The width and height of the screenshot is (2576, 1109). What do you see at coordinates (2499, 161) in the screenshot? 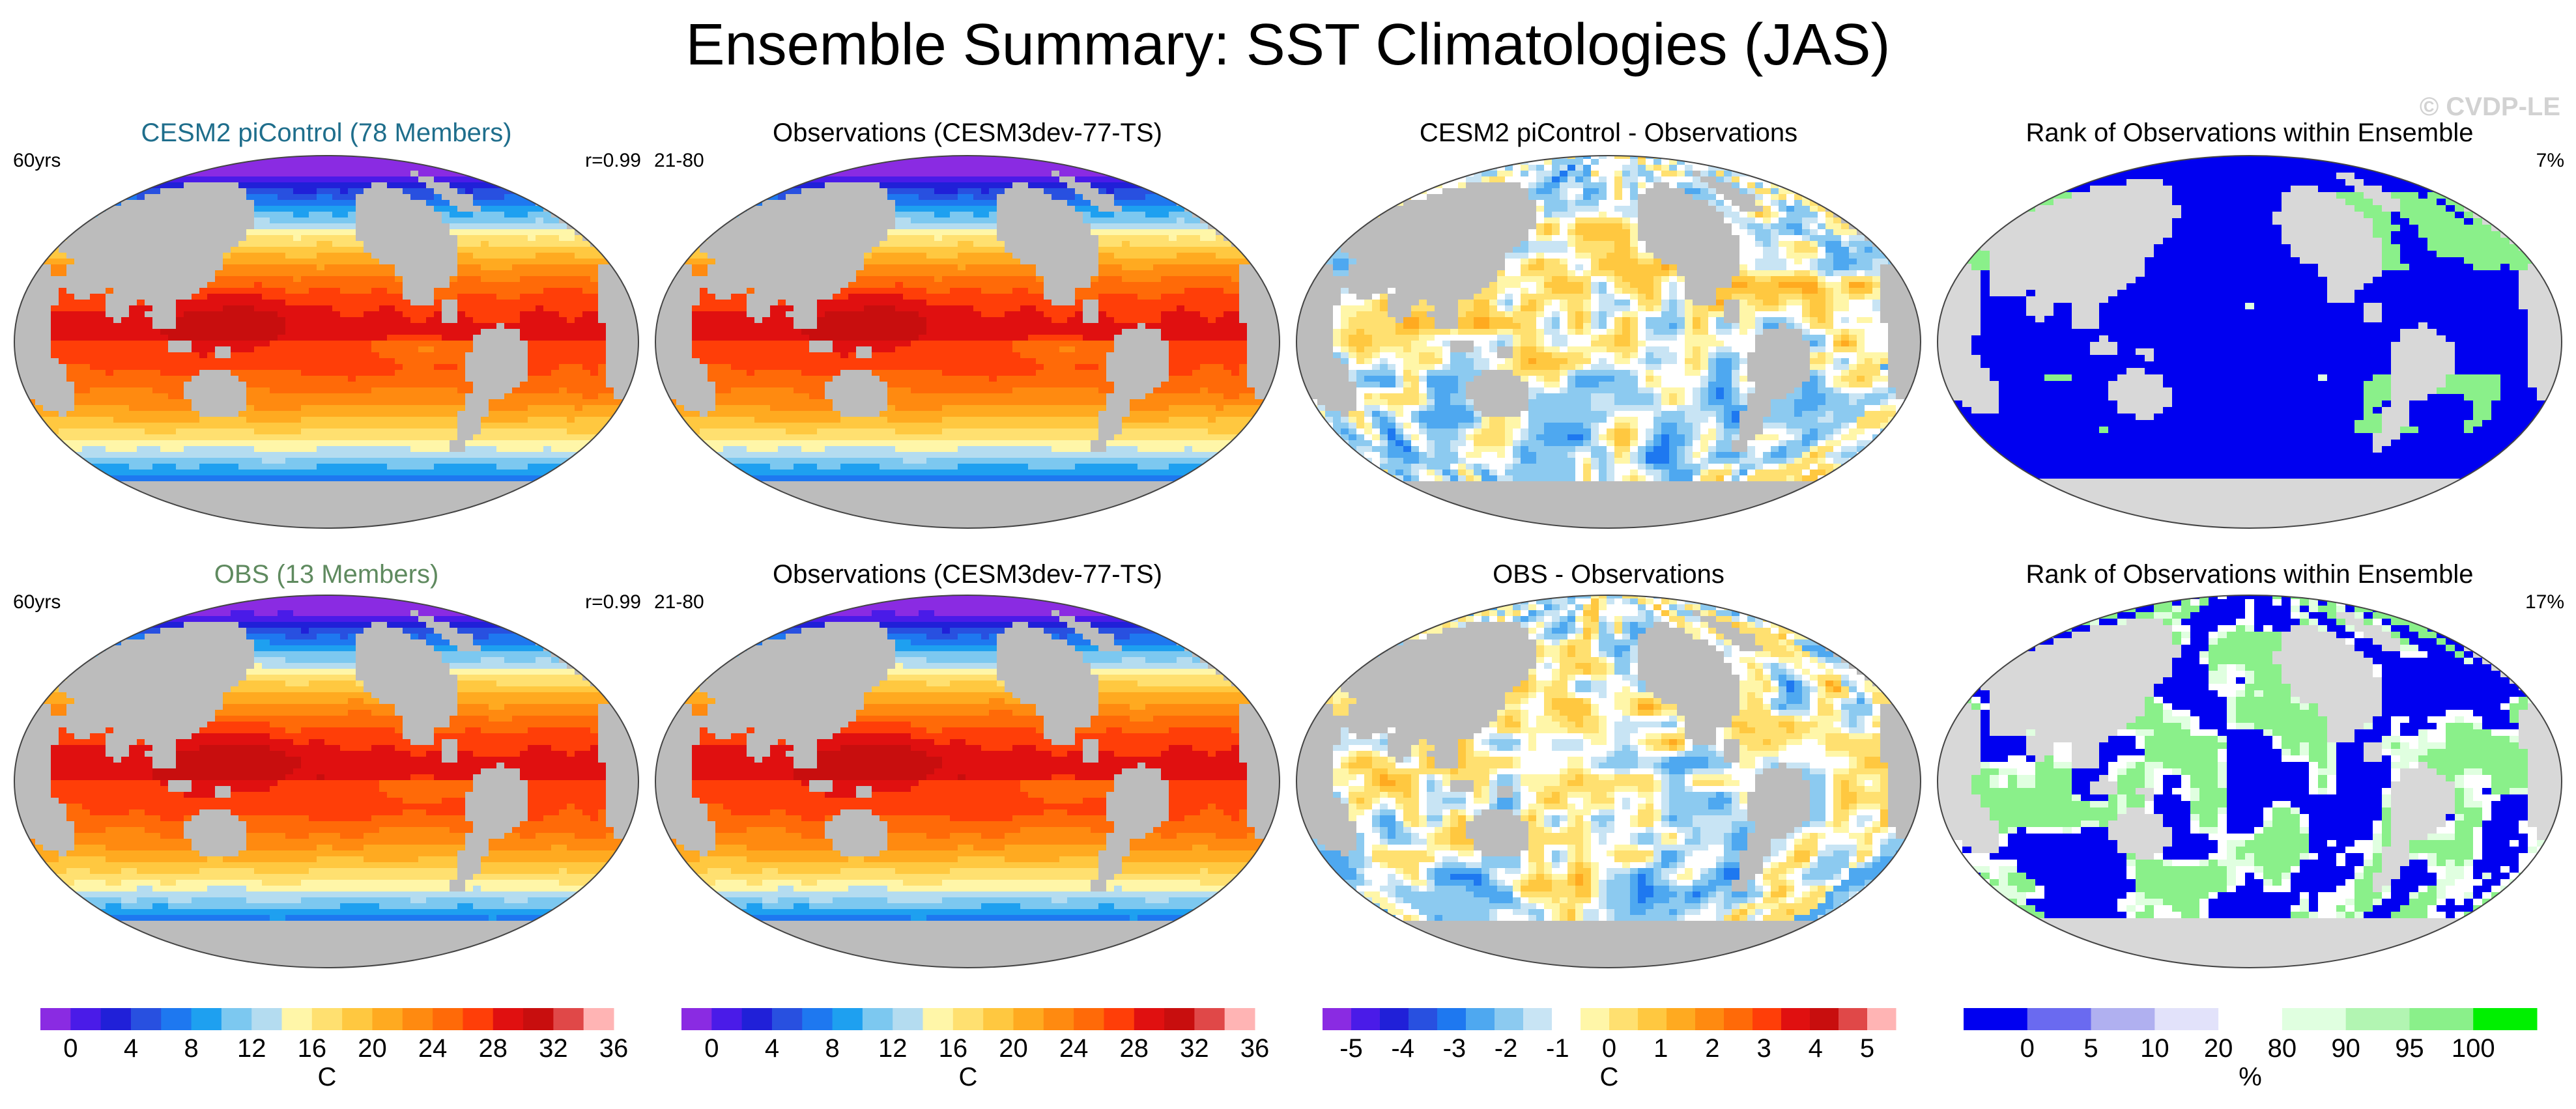
I see `panel-right-annotation: 7%` at bounding box center [2499, 161].